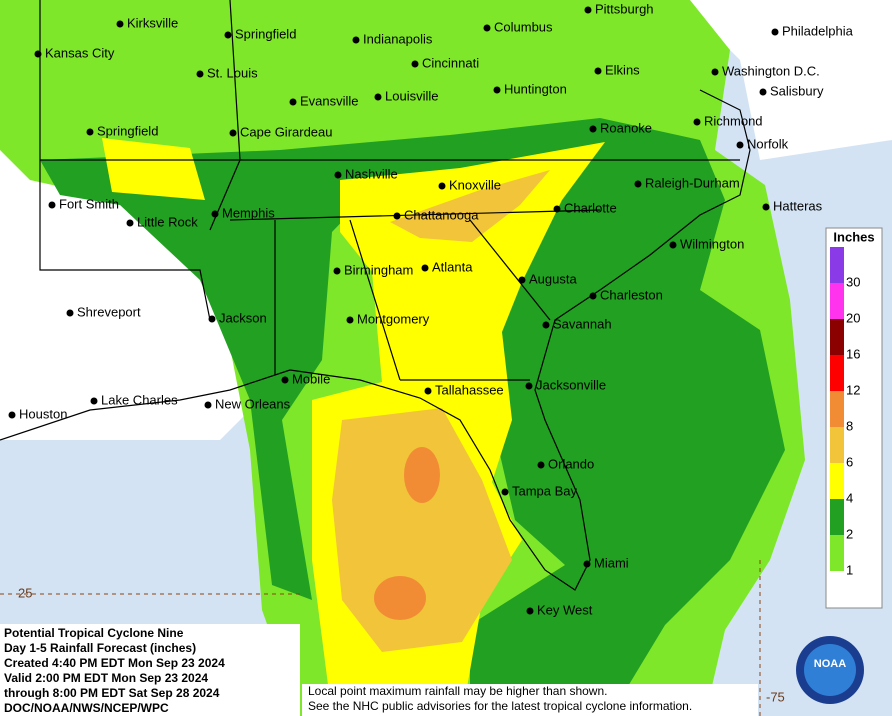 Image resolution: width=892 pixels, height=716 pixels. I want to click on city-label: Pittsburgh, so click(624, 8).